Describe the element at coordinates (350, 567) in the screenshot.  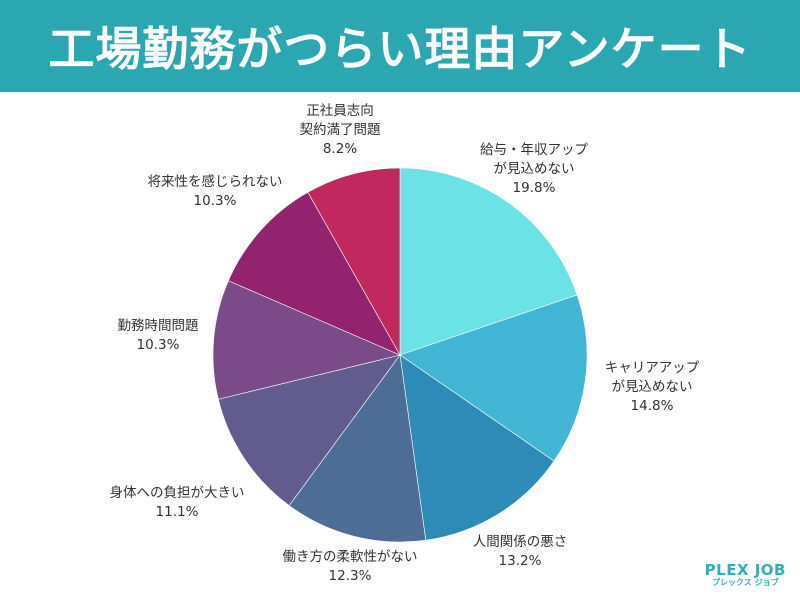
I see `slice-label-flexibility: 働き方の柔軟性がない 12.3%` at that location.